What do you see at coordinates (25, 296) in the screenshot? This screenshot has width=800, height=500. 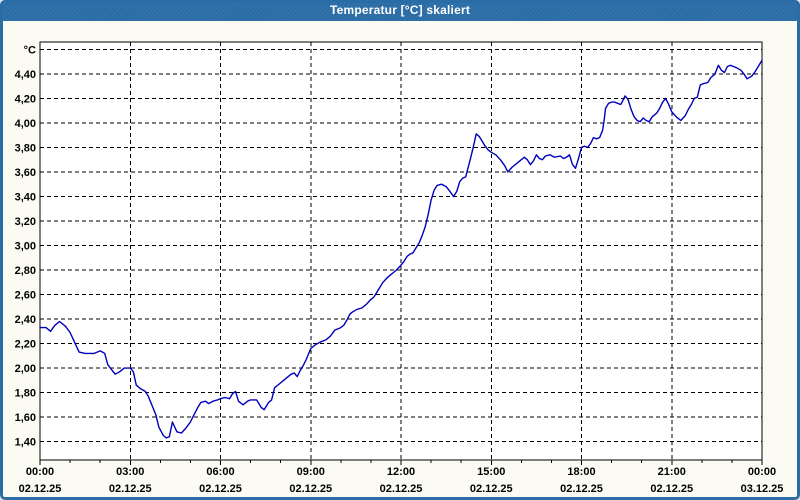 I see `y-tick-label: 2,60` at bounding box center [25, 296].